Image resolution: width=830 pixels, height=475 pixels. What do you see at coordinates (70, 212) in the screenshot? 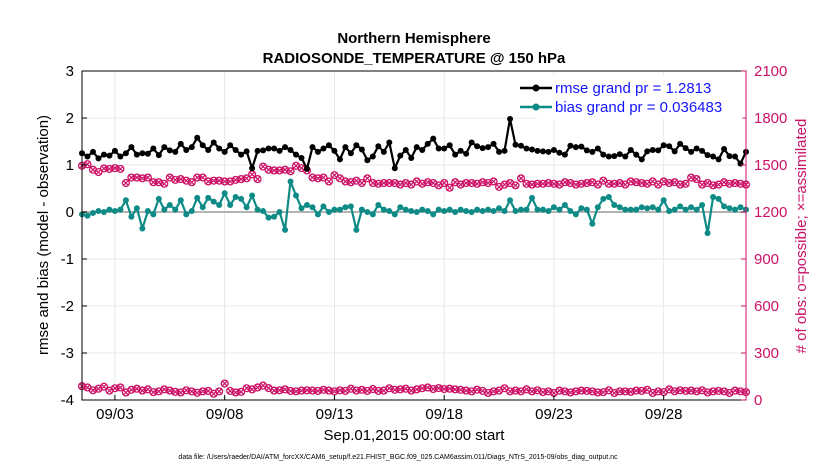
I see `y-tick-label: 0` at bounding box center [70, 212].